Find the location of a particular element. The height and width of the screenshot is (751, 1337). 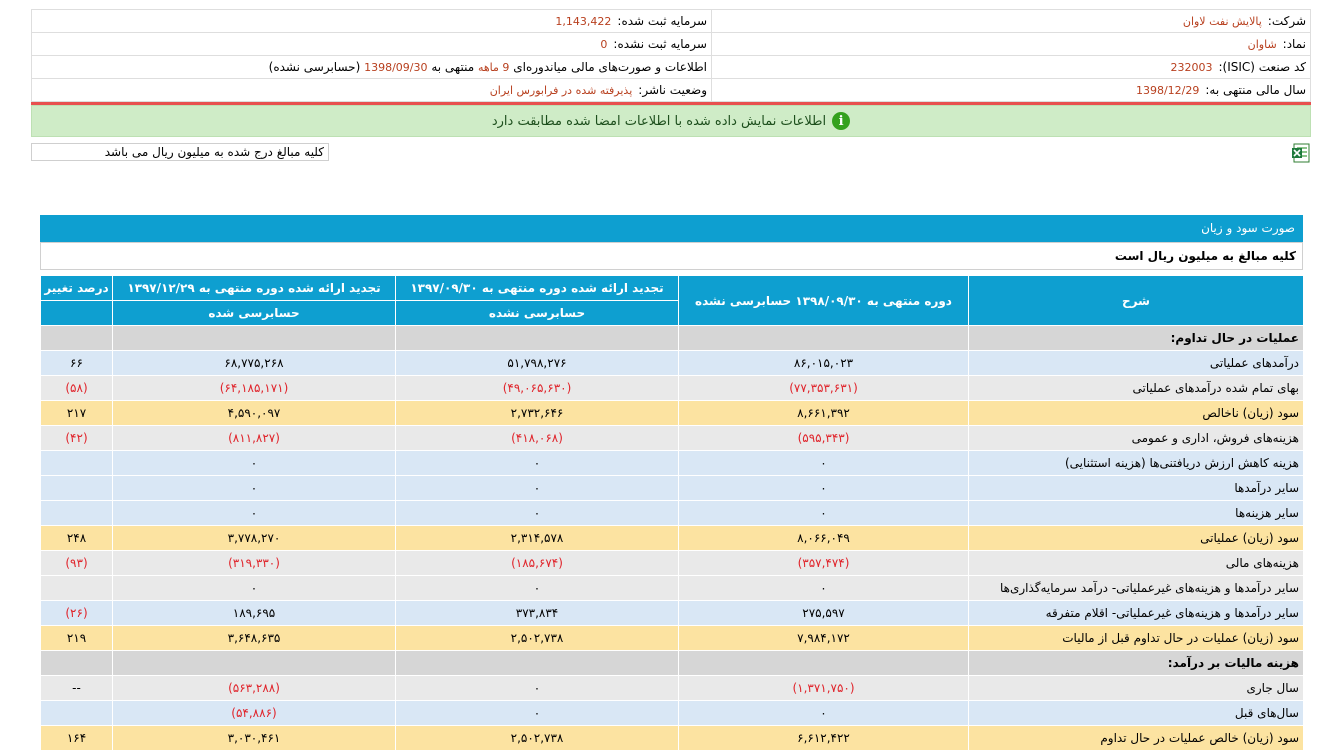

row-value-c2: (۱۸۵,۶۷۴) is located at coordinates (537, 563).